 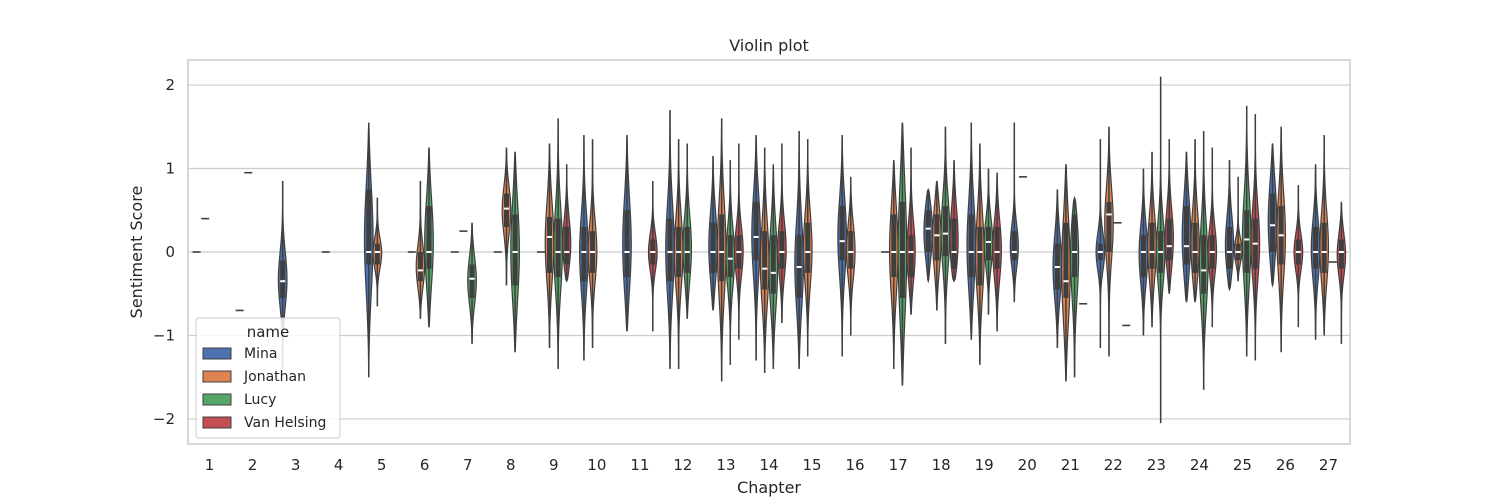 I want to click on violin-12-lucy, so click(x=687, y=231).